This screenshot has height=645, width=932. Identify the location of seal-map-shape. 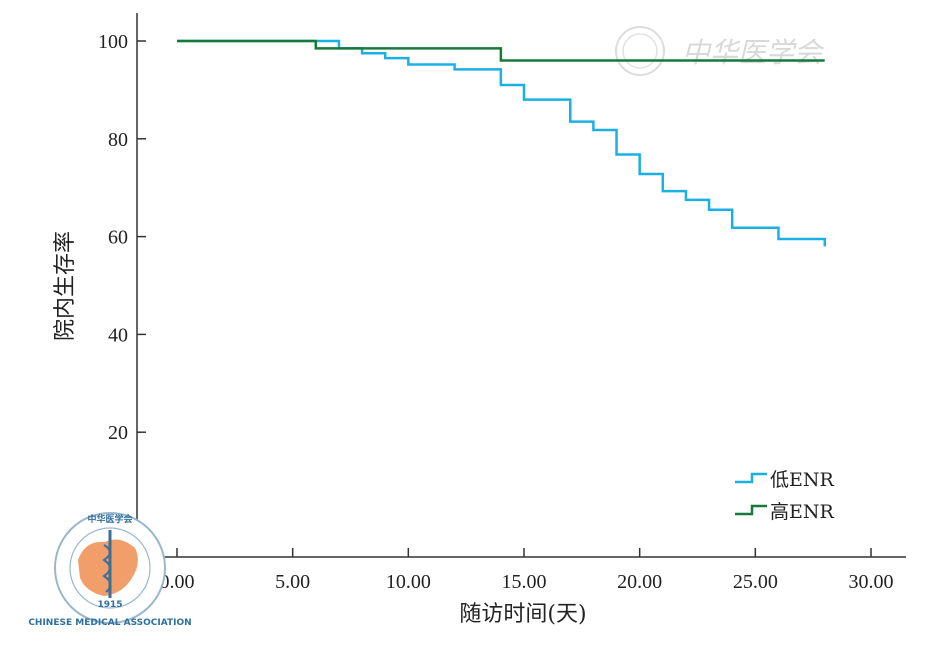
(108, 567).